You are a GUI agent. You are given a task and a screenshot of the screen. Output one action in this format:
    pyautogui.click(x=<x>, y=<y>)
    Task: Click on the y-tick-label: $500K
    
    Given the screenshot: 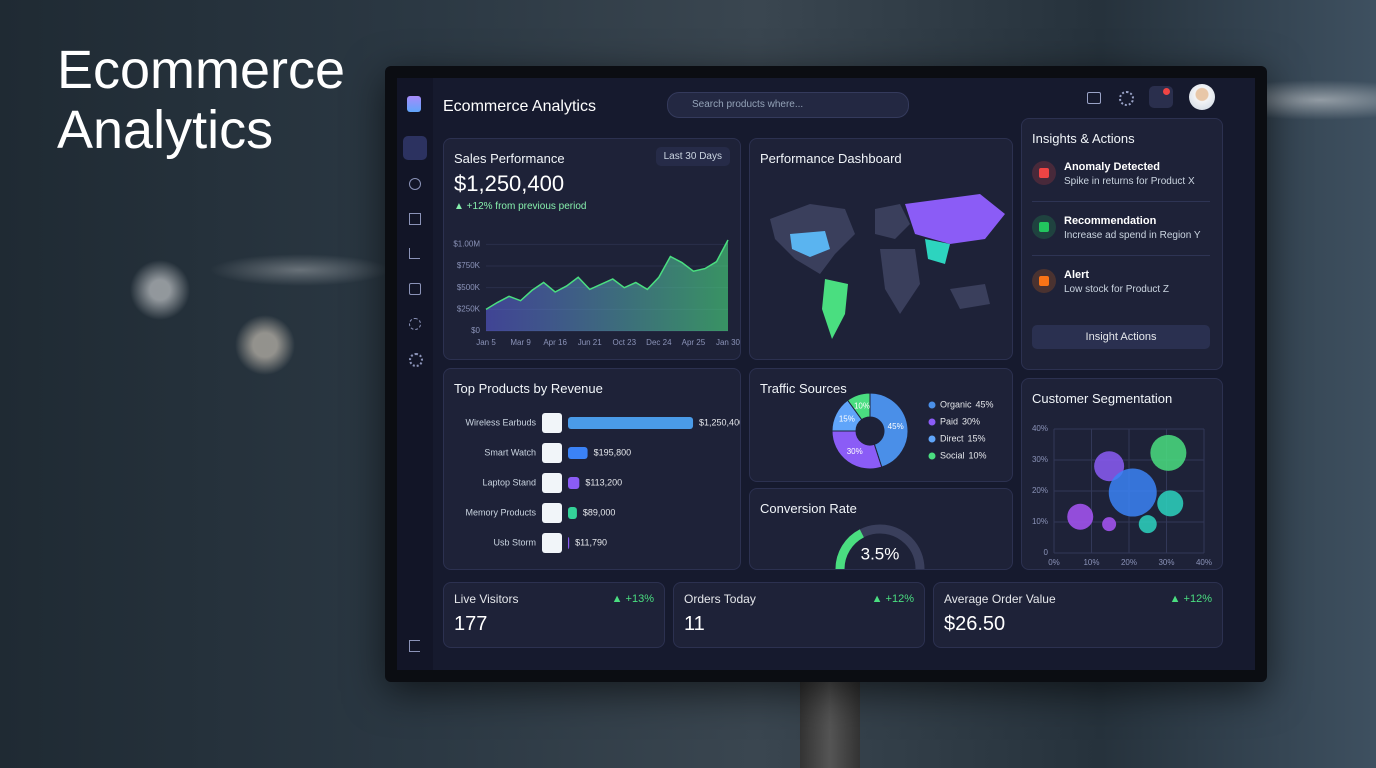 What is the action you would take?
    pyautogui.click(x=469, y=287)
    